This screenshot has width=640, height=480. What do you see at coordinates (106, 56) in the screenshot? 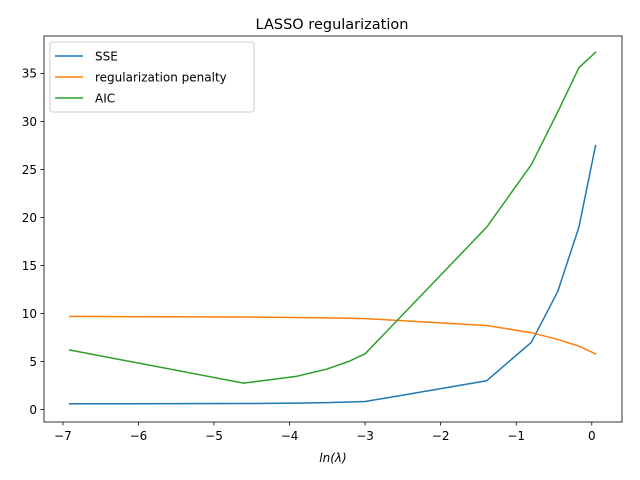
I see `legend-label-sse: SSE` at bounding box center [106, 56].